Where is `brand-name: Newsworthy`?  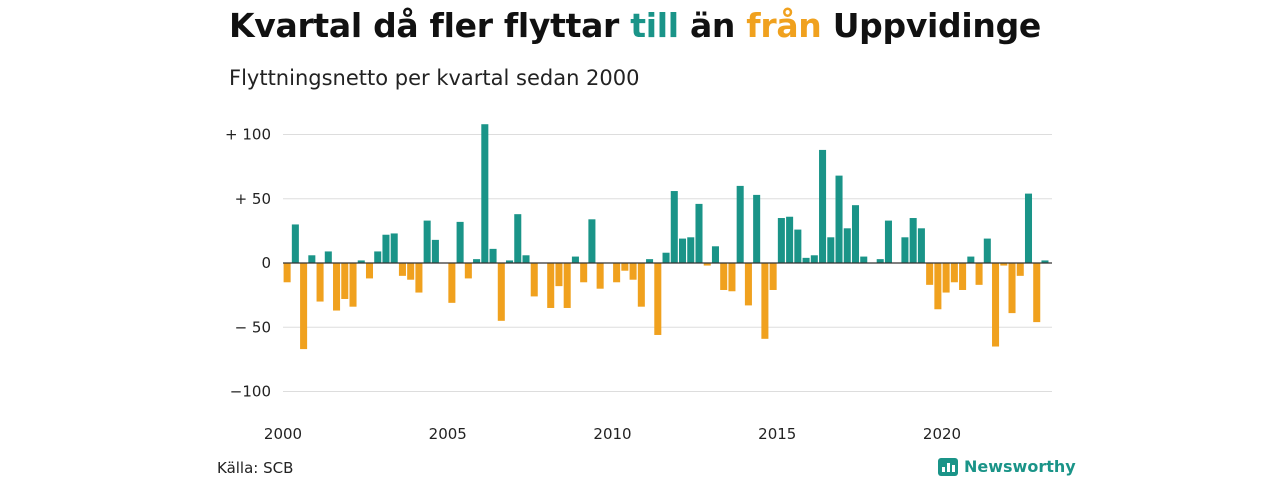
brand-name: Newsworthy is located at coordinates (1020, 466).